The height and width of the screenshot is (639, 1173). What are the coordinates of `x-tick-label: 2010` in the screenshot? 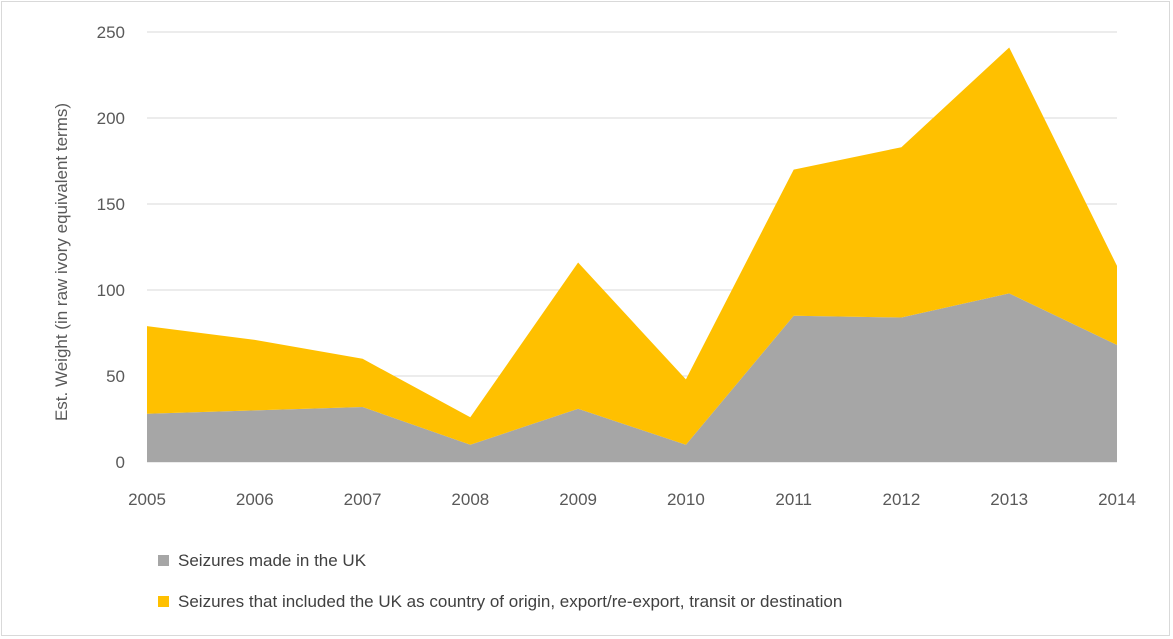 It's located at (686, 499).